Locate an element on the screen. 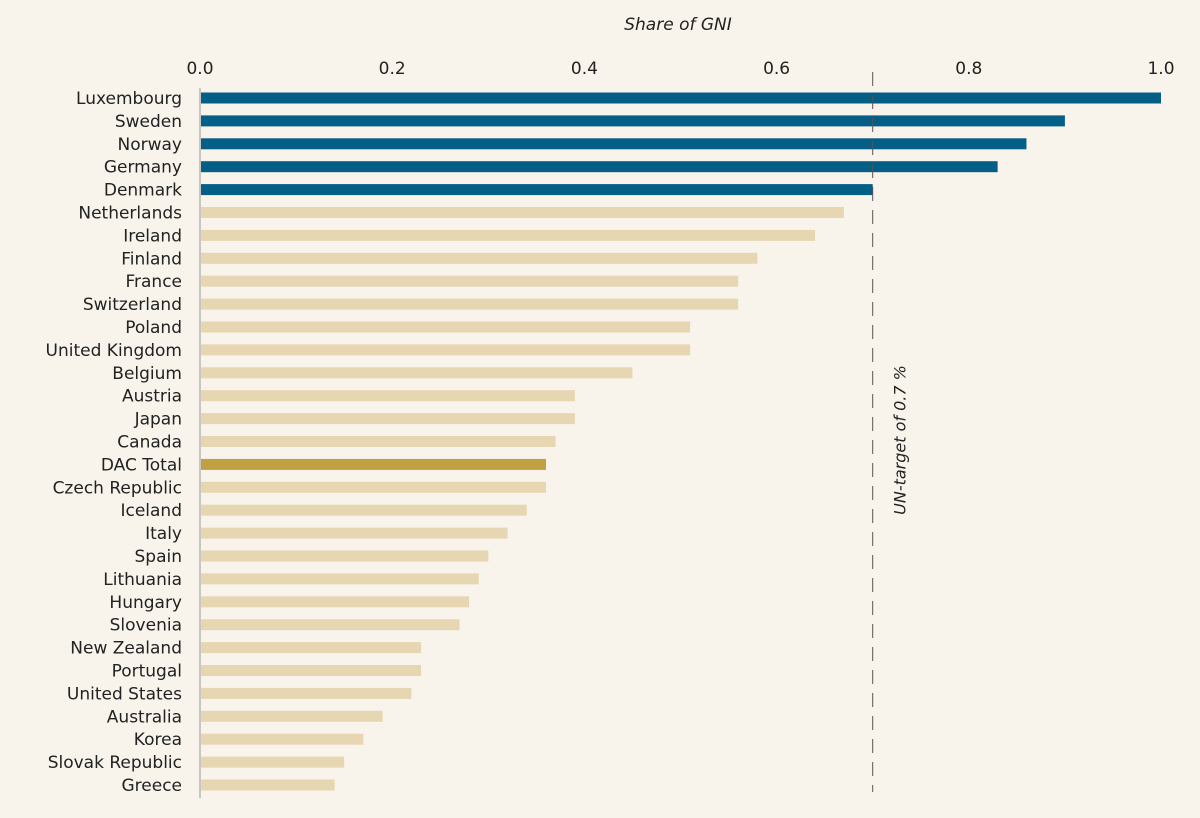 Image resolution: width=1200 pixels, height=818 pixels. x-axis-ticks: 0.0 0.2 0.4 0.6 0.8 1.0 is located at coordinates (680, 69).